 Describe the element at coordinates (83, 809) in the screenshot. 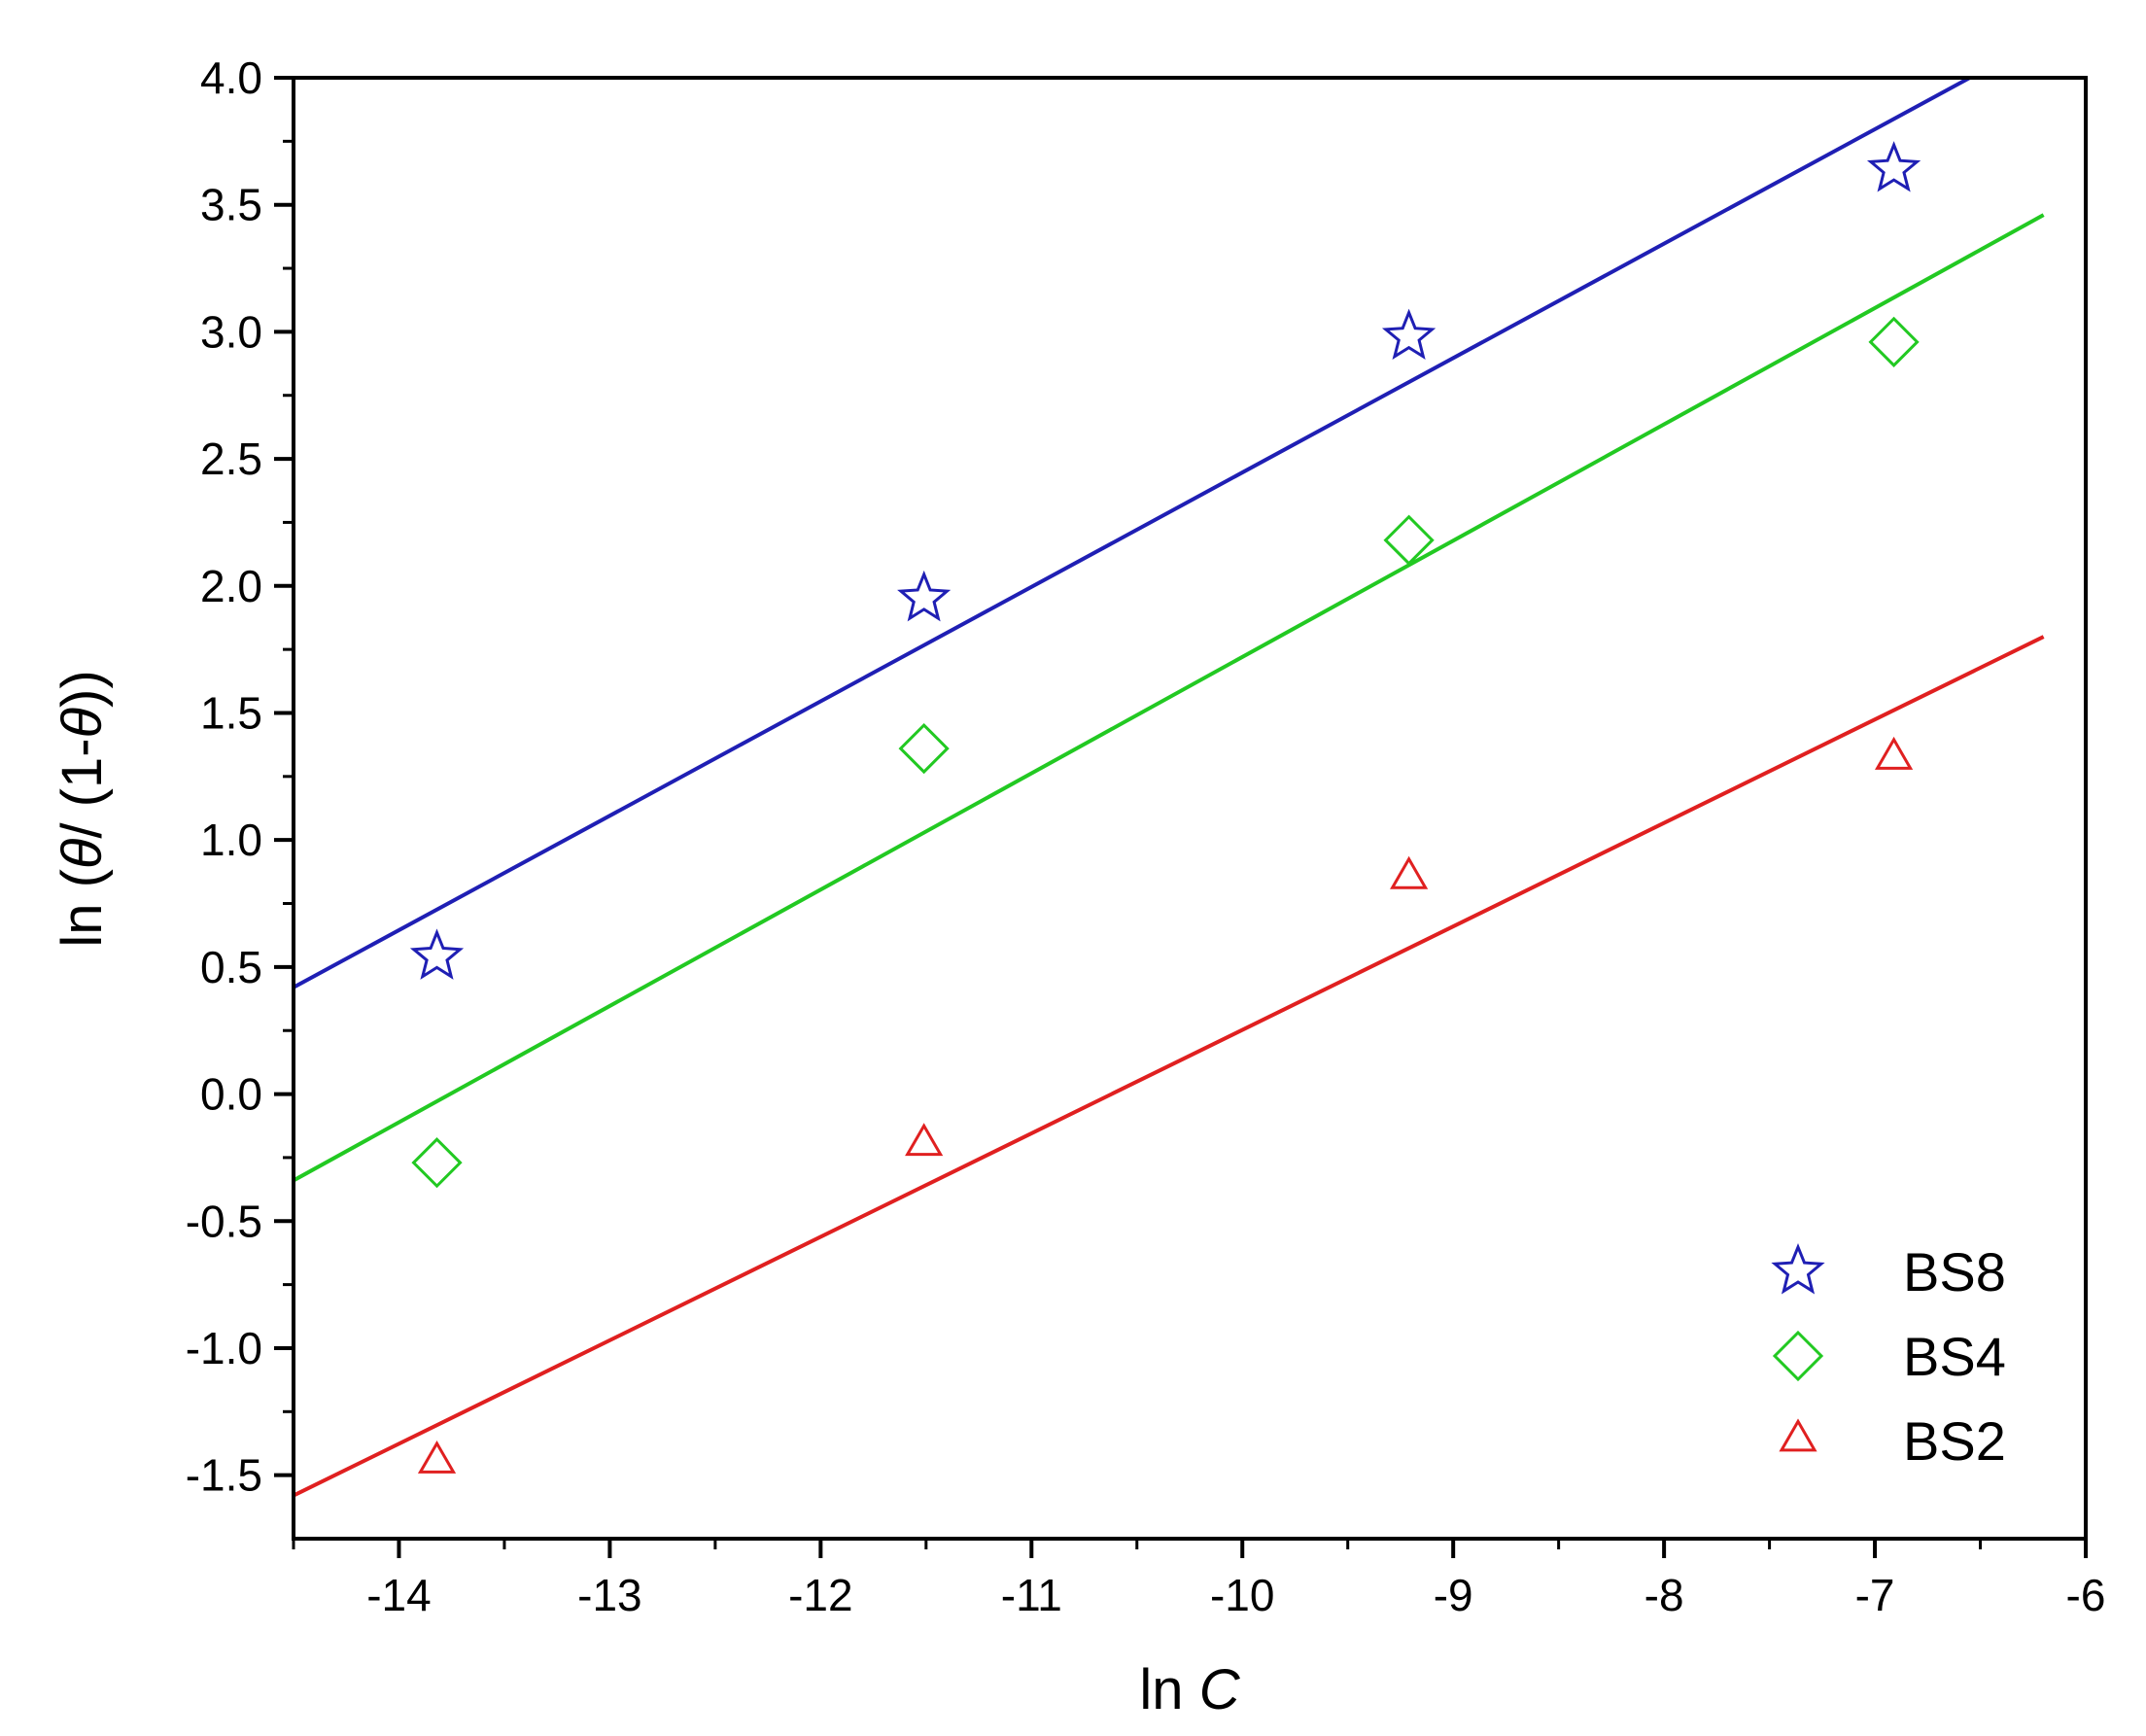

I see `y-axis-title: ln (θ/ (1-θ))` at that location.